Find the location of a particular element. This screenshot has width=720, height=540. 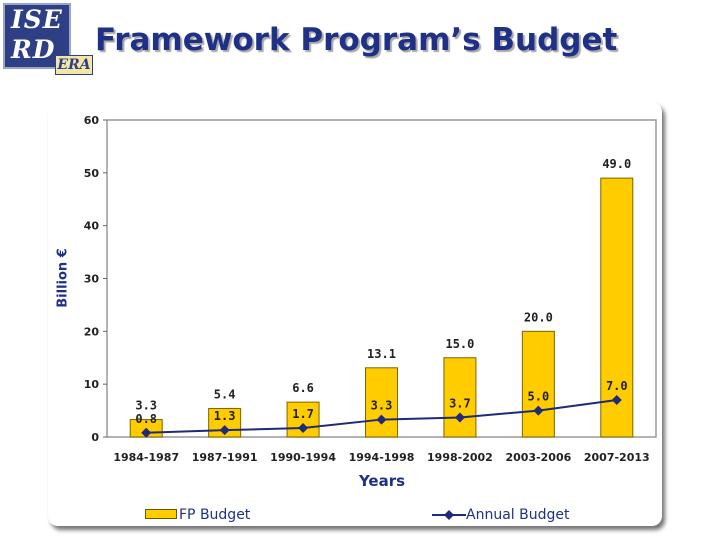

legend-annual-budget: Annual Budget is located at coordinates (512, 515).